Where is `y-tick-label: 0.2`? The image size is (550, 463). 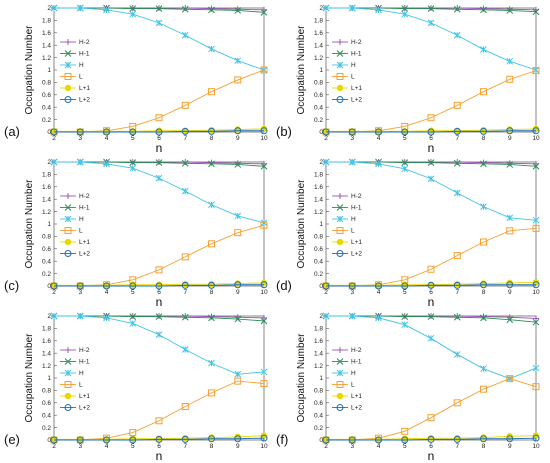 y-tick-label: 0.2 is located at coordinates (46, 120).